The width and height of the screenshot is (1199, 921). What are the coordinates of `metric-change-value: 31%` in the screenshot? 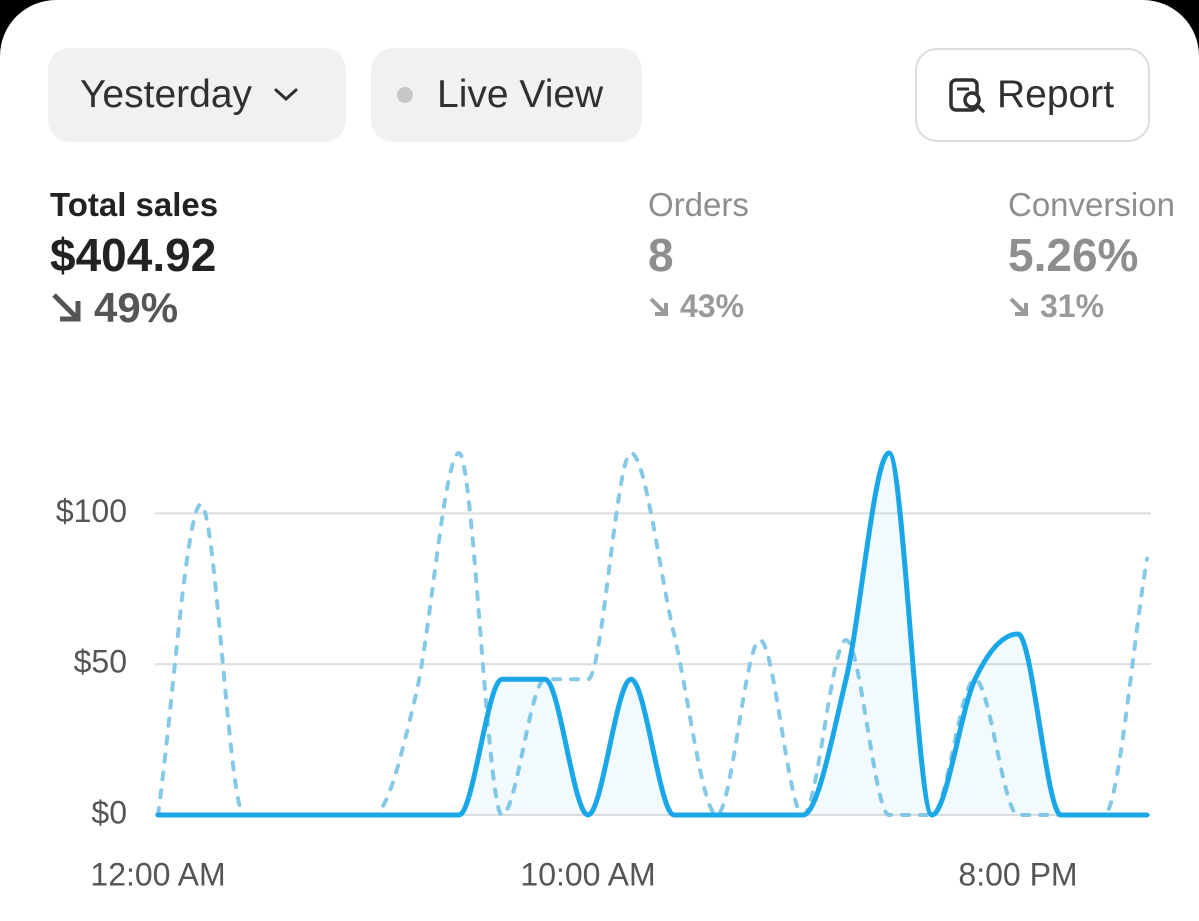 It's located at (1072, 306).